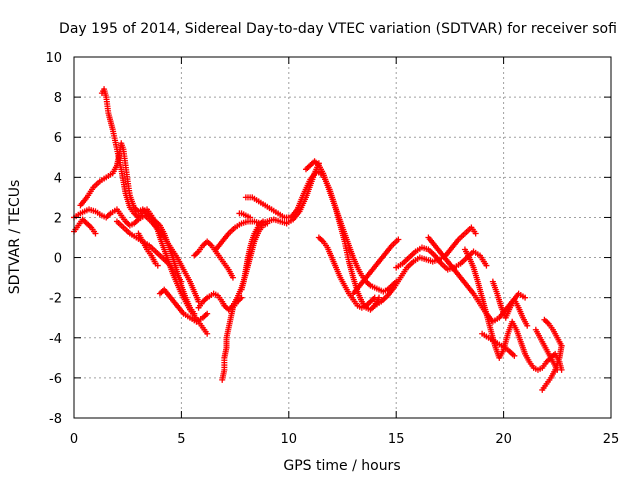  What do you see at coordinates (58, 178) in the screenshot?
I see `y-tick-label: 4` at bounding box center [58, 178].